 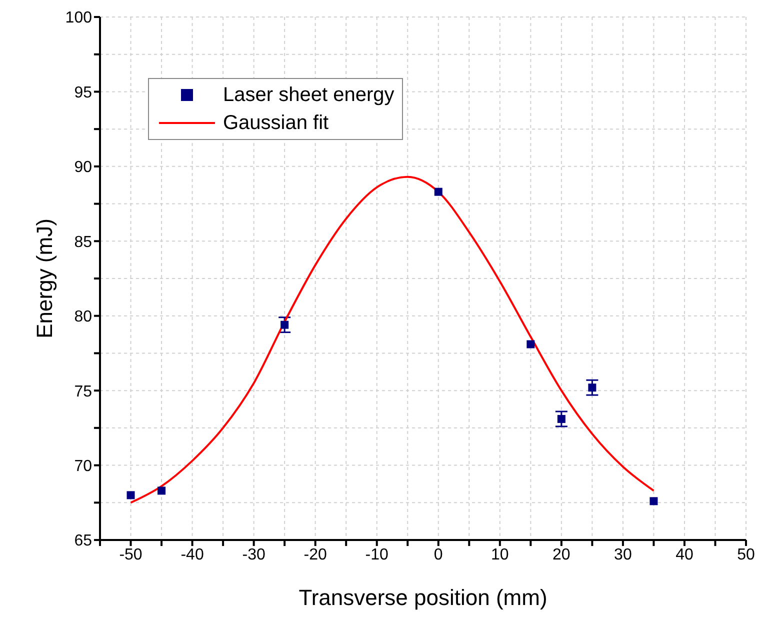 I want to click on y-tick-label: 85, so click(x=83, y=242).